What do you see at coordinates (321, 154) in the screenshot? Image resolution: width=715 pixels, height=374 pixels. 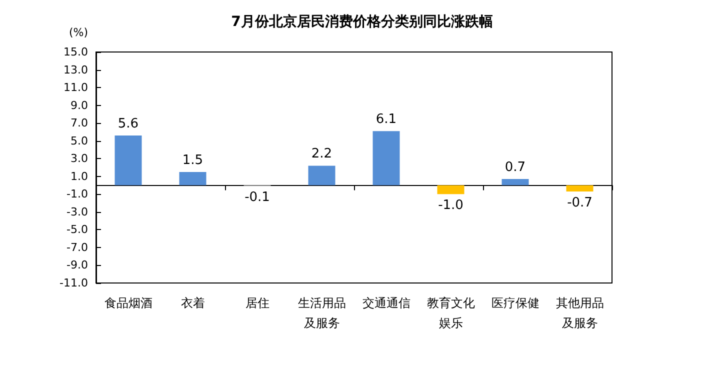 I see `data-label: 2.2` at bounding box center [321, 154].